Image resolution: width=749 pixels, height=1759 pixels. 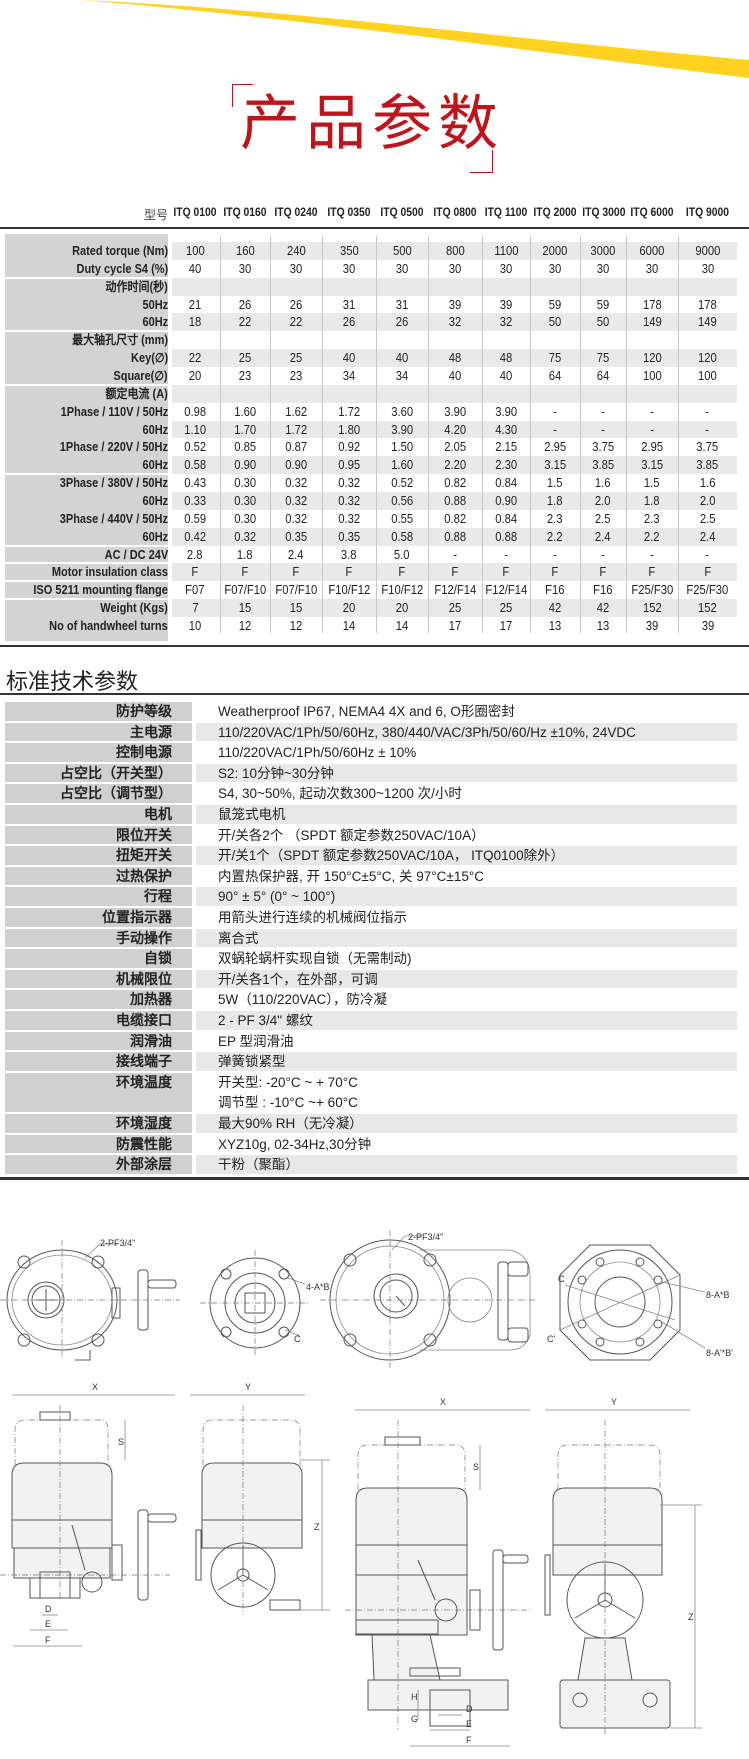 I want to click on tech-value-line: 弹簧锁紧型, so click(x=252, y=1062).